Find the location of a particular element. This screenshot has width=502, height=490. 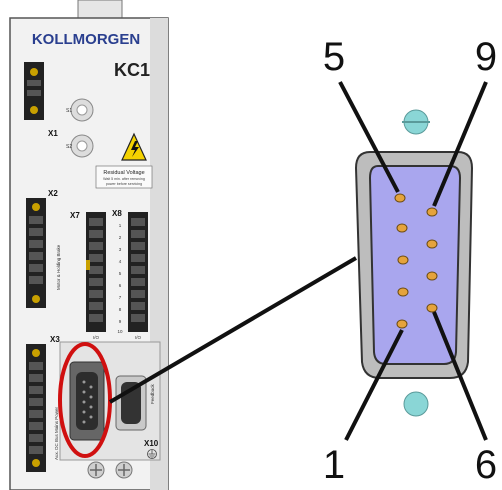

svg-text: 4 is located at coordinates (120, 261).